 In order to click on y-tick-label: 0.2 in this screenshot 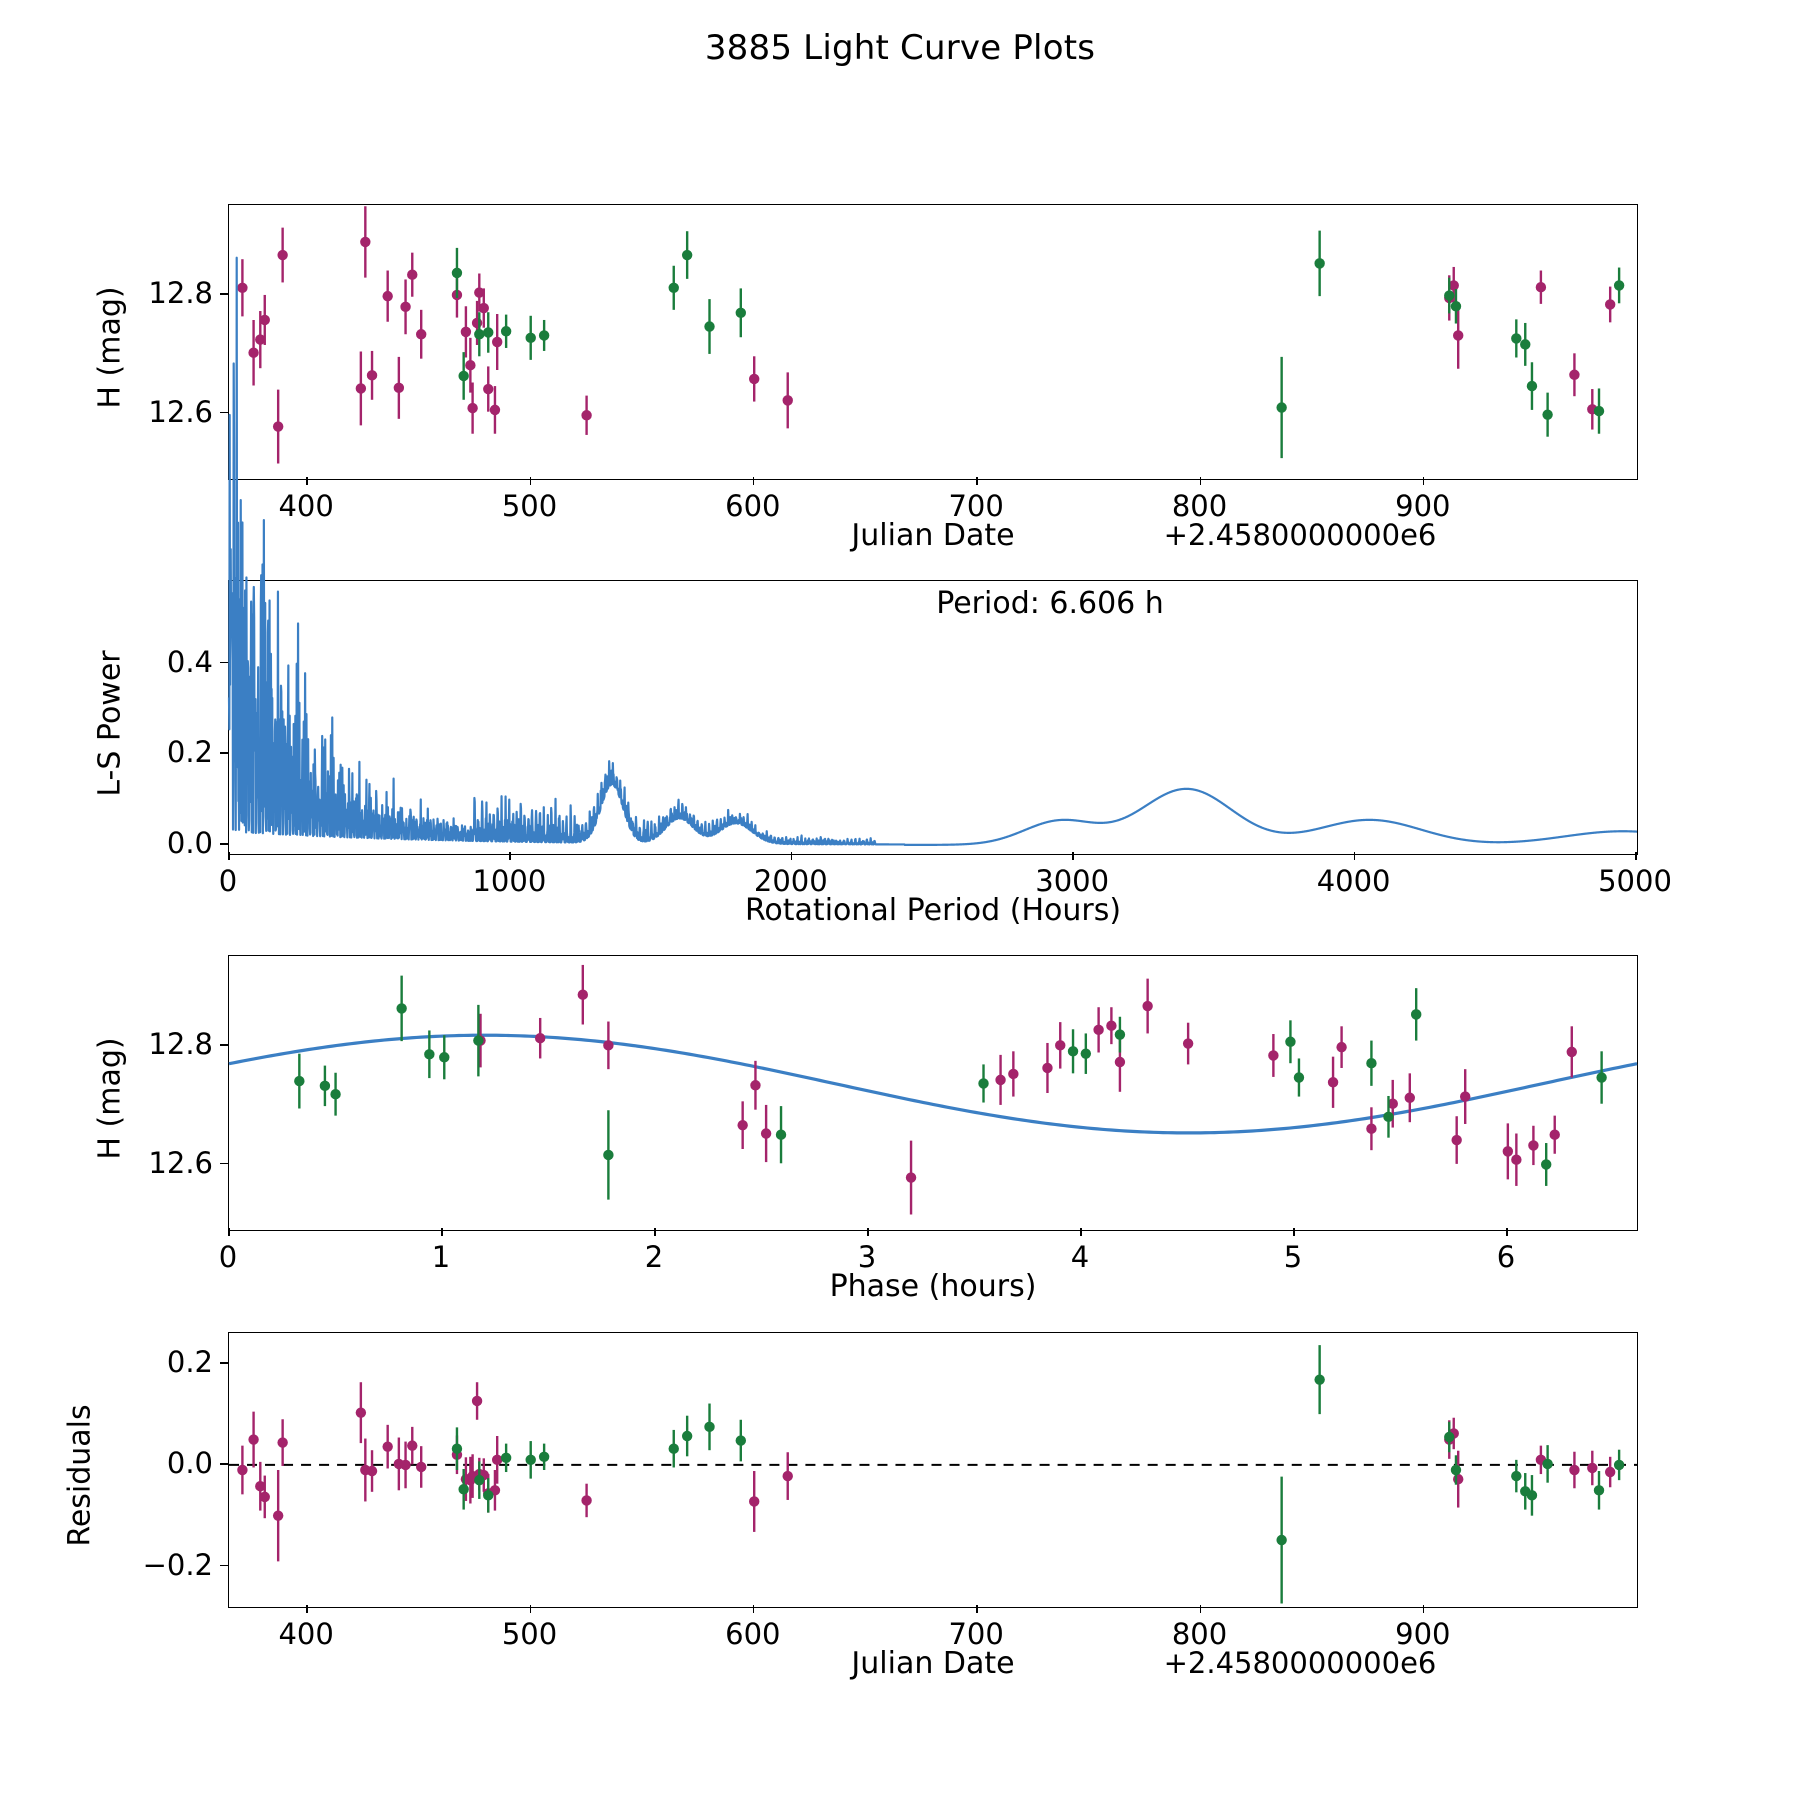, I will do `click(189, 752)`.